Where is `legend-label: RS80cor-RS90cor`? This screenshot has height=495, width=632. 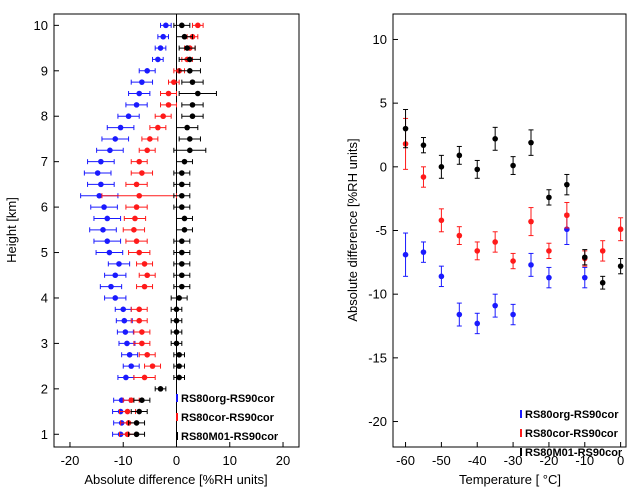 legend-label: RS80cor-RS90cor is located at coordinates (572, 434).